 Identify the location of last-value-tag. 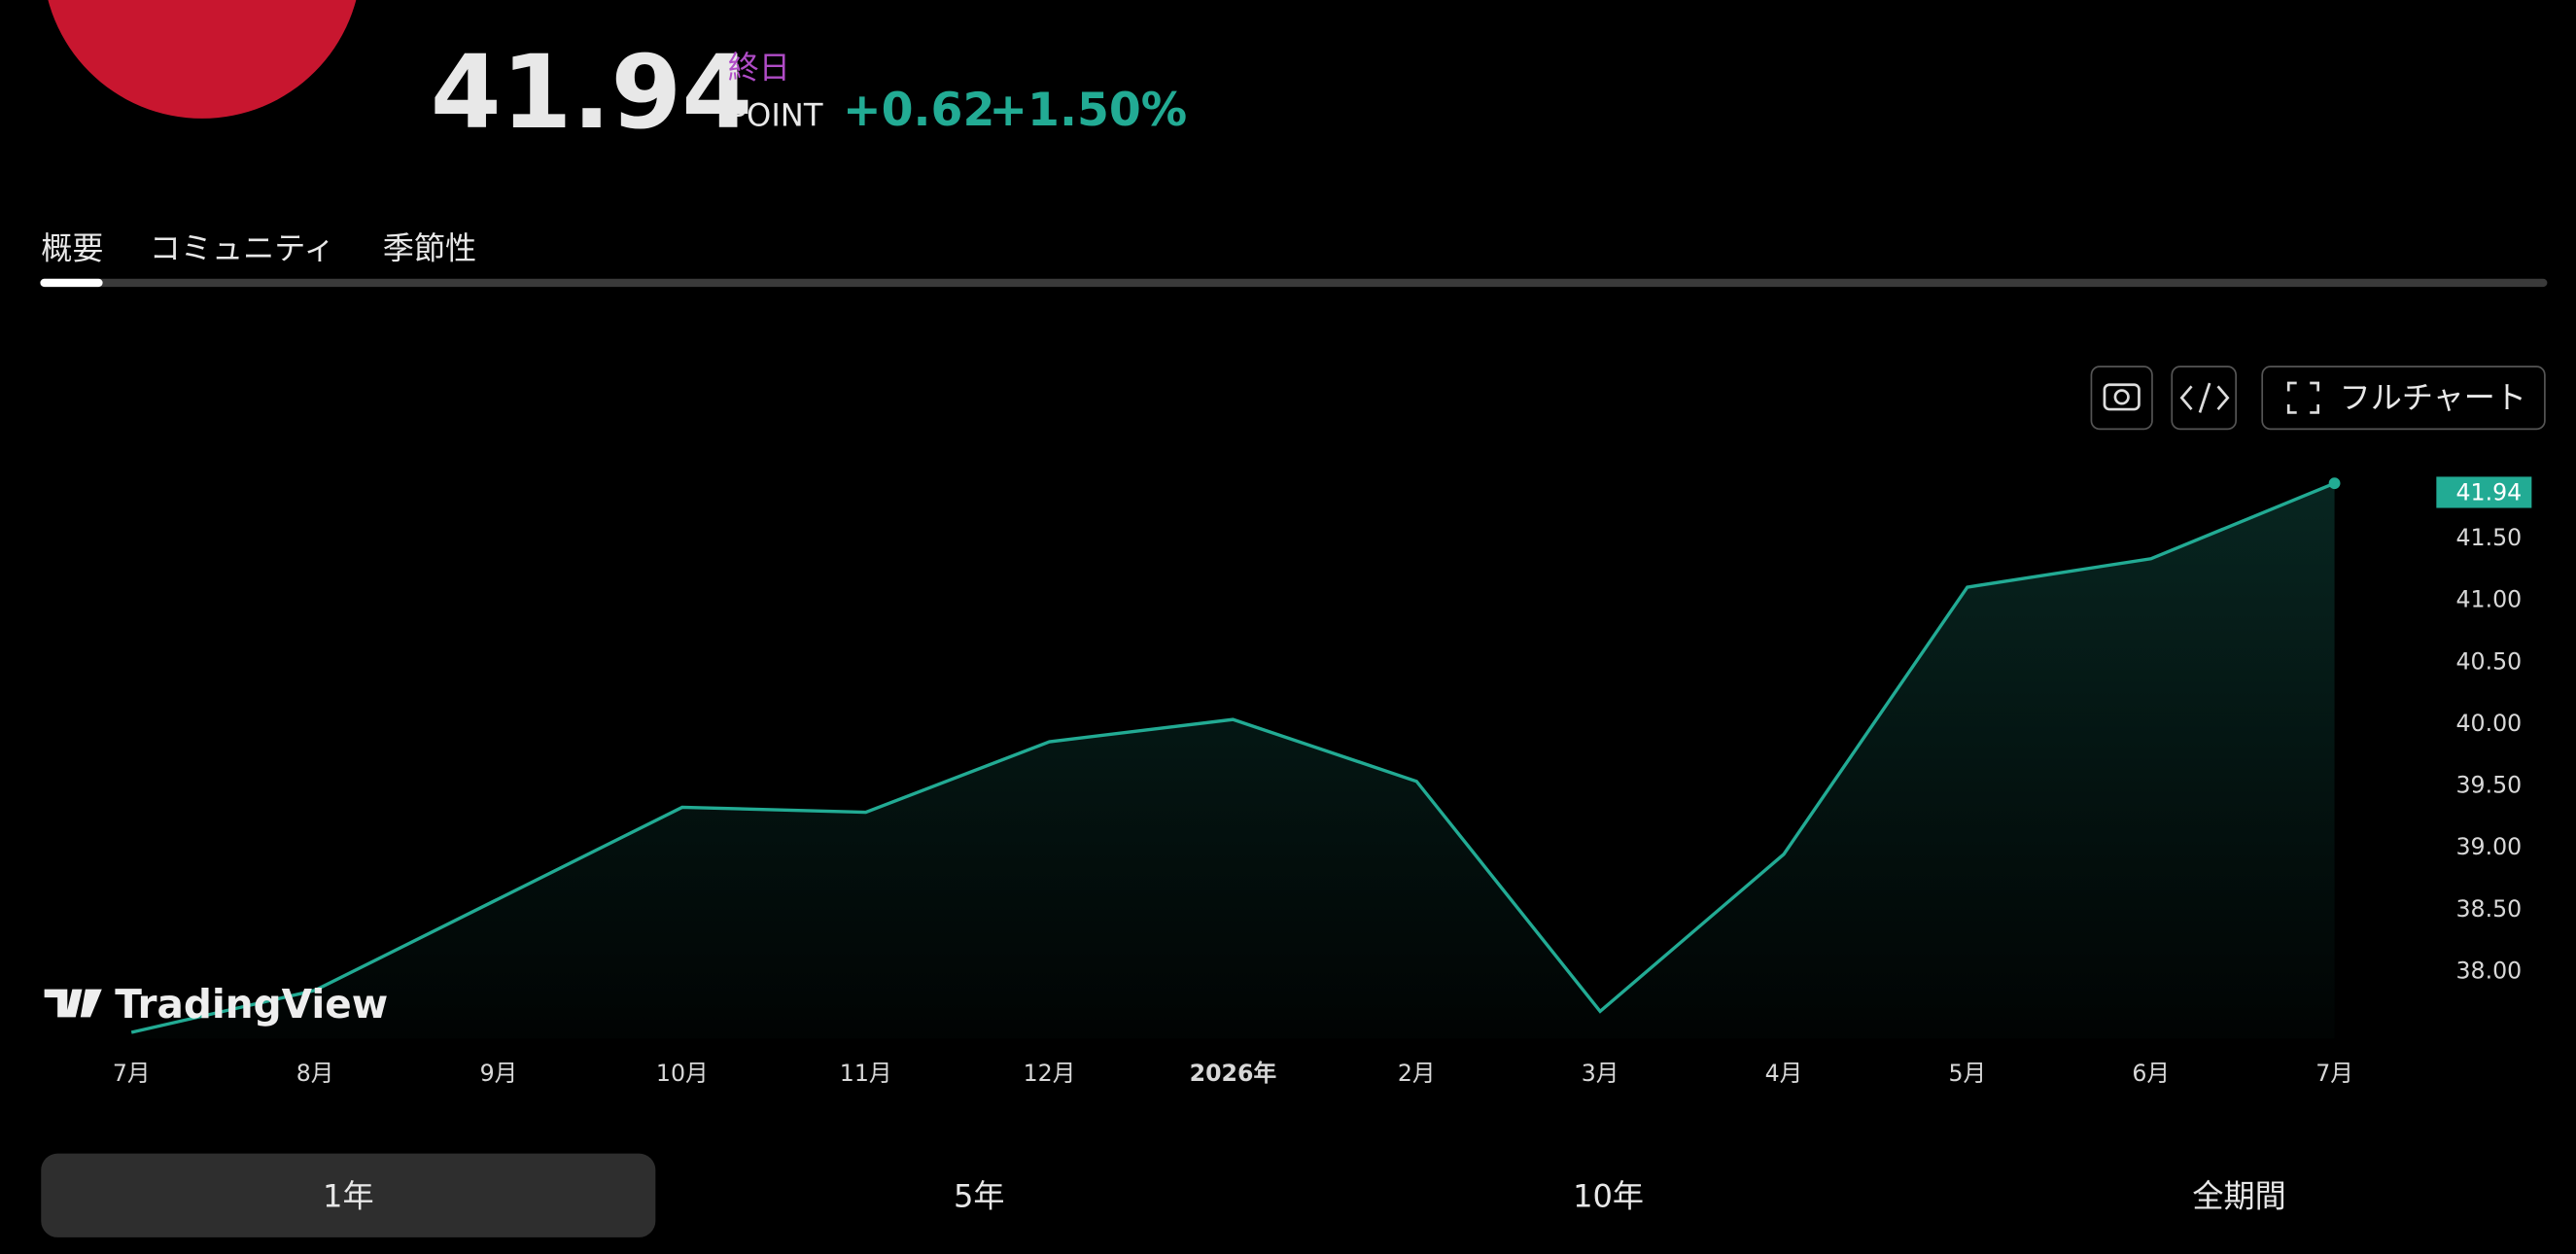
(2484, 492).